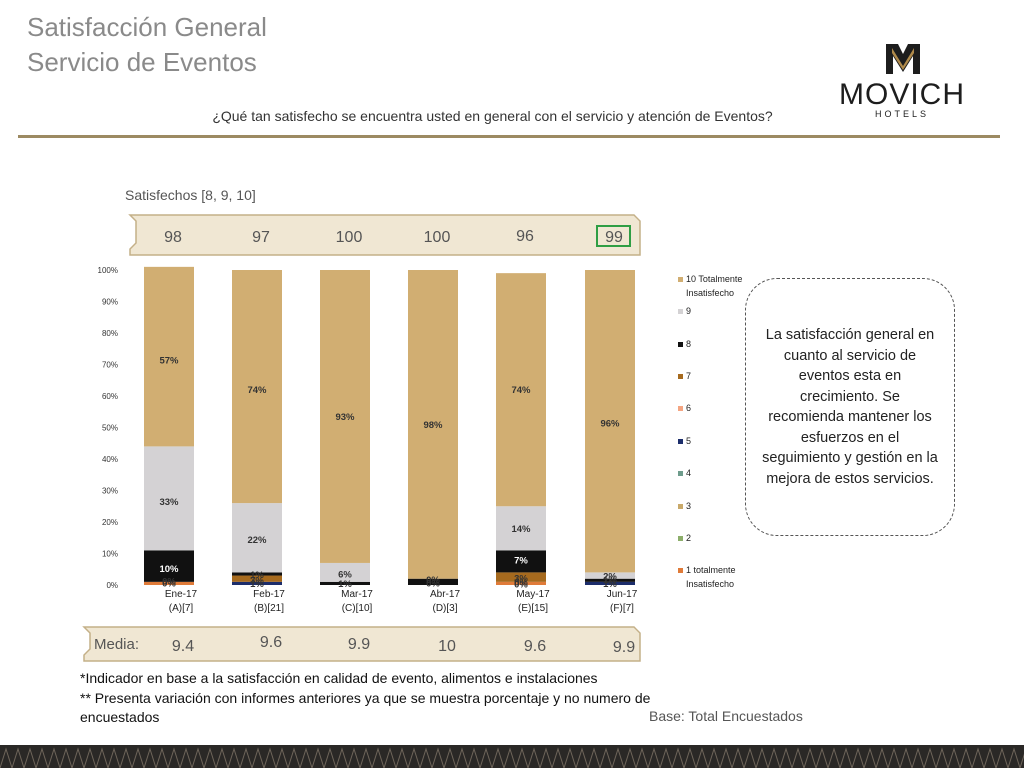  What do you see at coordinates (688, 506) in the screenshot?
I see `legend-label: 3` at bounding box center [688, 506].